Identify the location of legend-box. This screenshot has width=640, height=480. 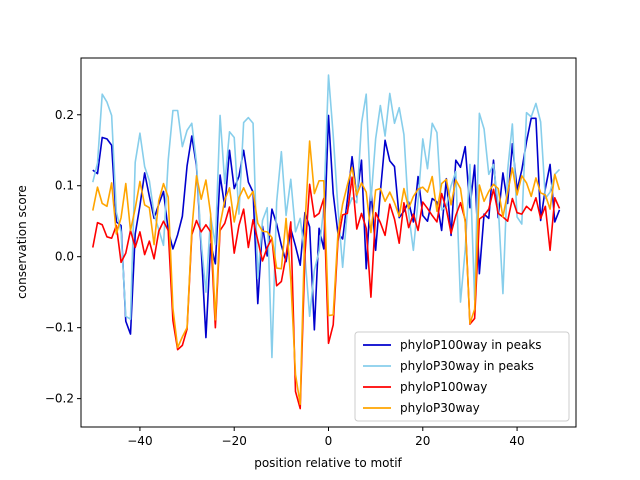
(462, 376).